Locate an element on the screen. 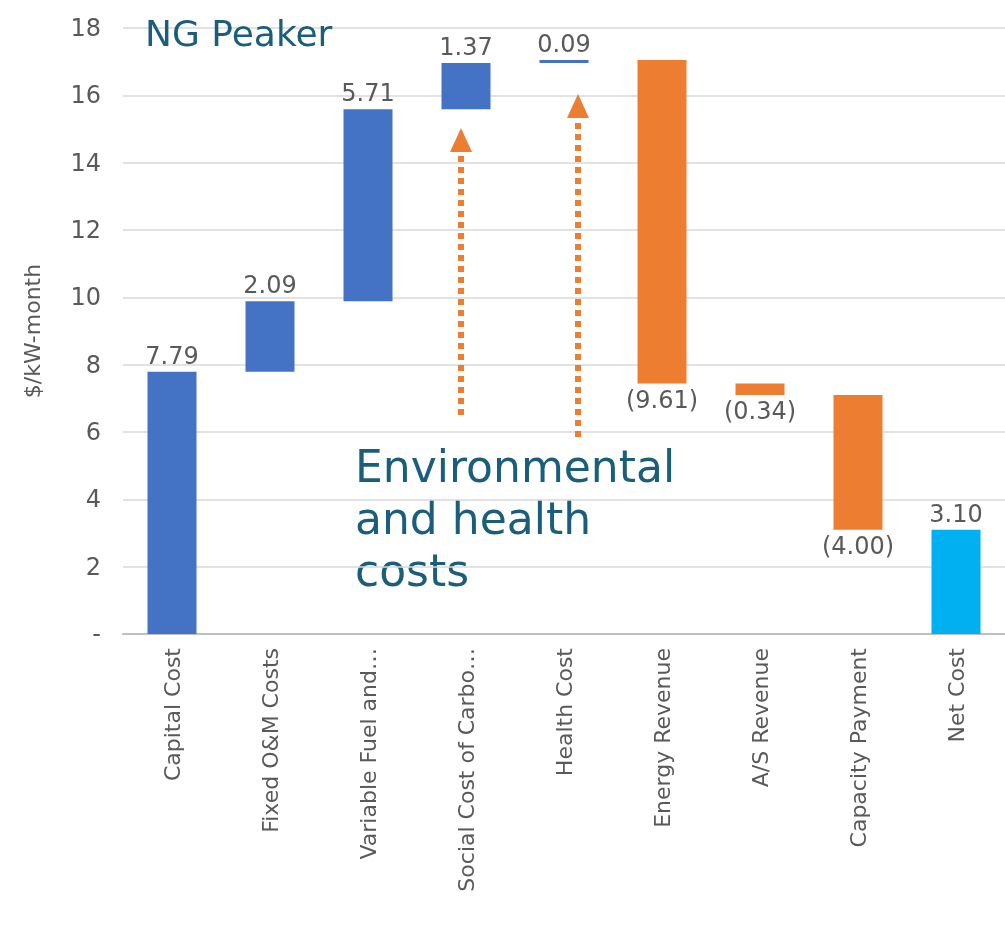  x-tick-label: Energy Revenue is located at coordinates (662, 738).